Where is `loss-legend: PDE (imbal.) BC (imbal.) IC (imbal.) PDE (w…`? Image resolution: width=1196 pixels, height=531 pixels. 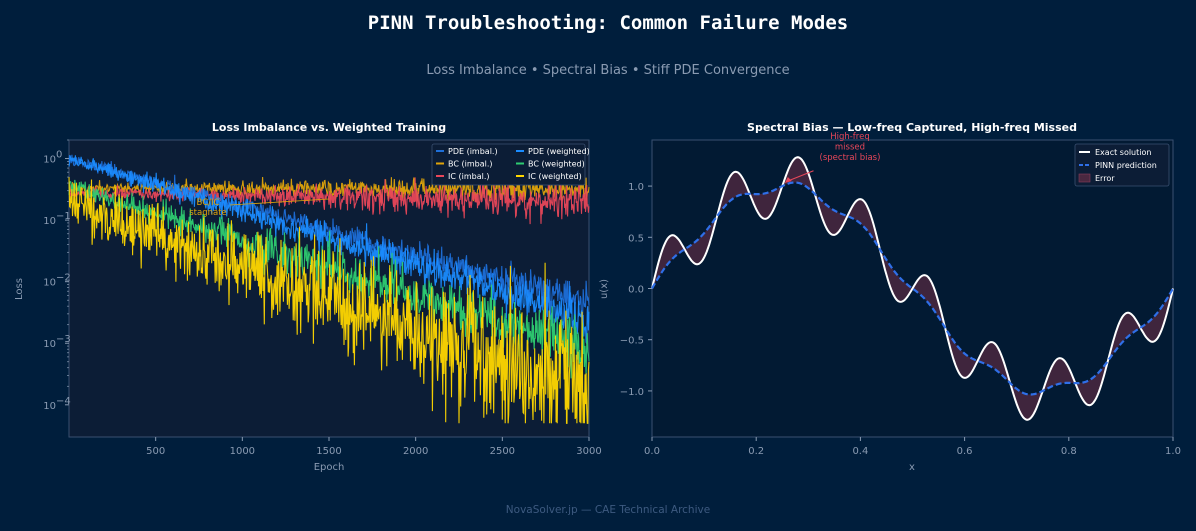
loss-legend: PDE (imbal.) BC (imbal.) IC (imbal.) PDE (w… is located at coordinates (510, 164).